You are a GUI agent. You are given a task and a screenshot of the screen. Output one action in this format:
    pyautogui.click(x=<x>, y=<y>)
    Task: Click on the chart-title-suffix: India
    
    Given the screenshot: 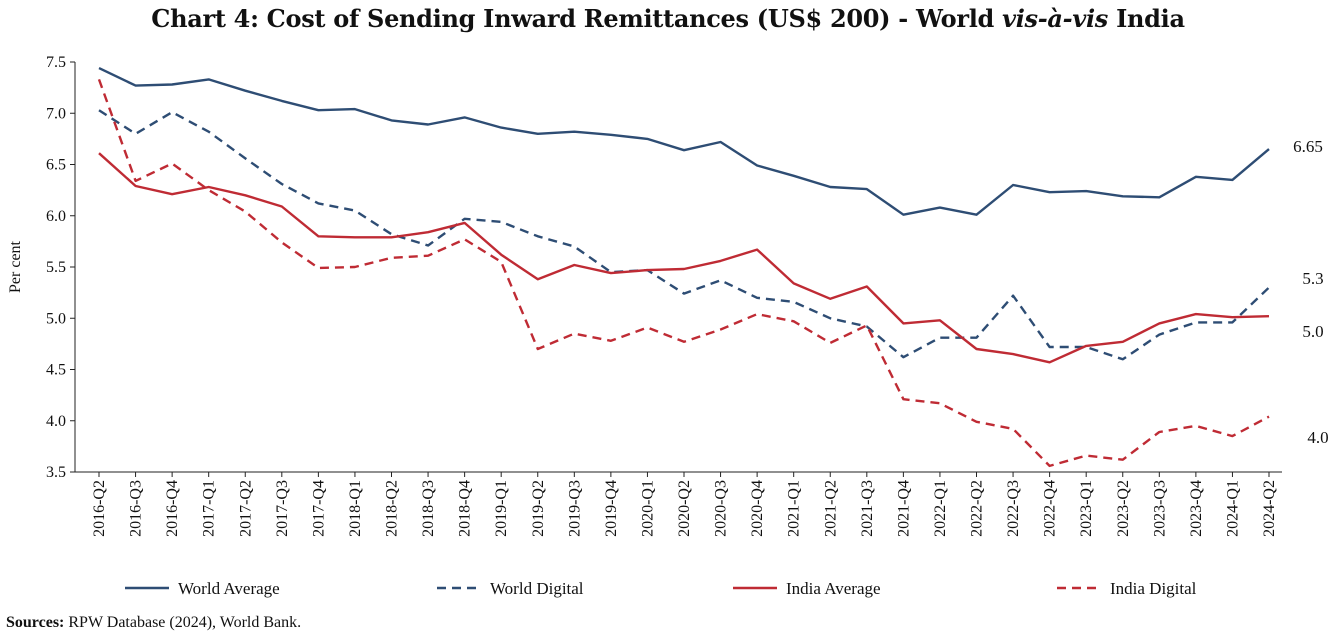 What is the action you would take?
    pyautogui.click(x=1146, y=18)
    